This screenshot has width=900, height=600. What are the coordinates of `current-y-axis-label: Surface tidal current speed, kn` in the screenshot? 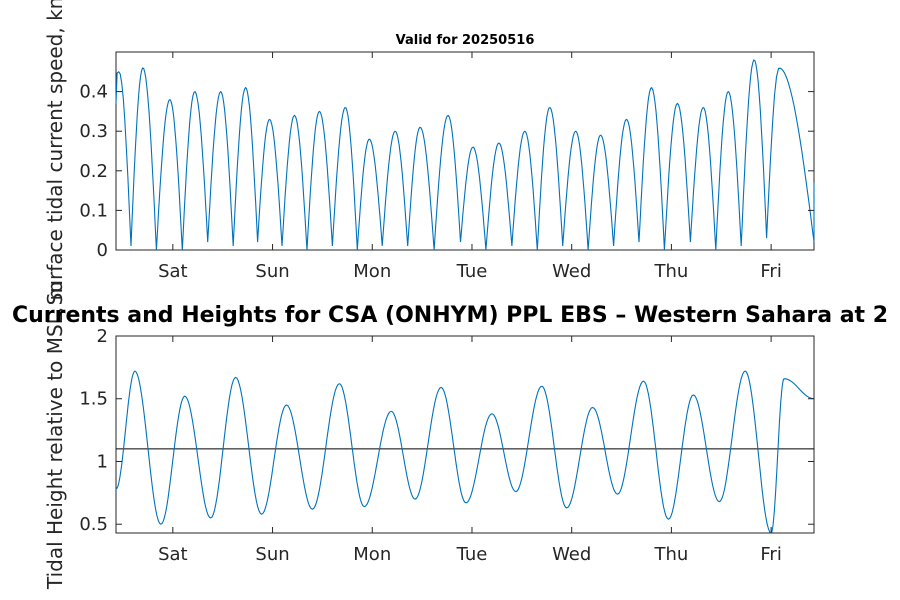 It's located at (55, 152).